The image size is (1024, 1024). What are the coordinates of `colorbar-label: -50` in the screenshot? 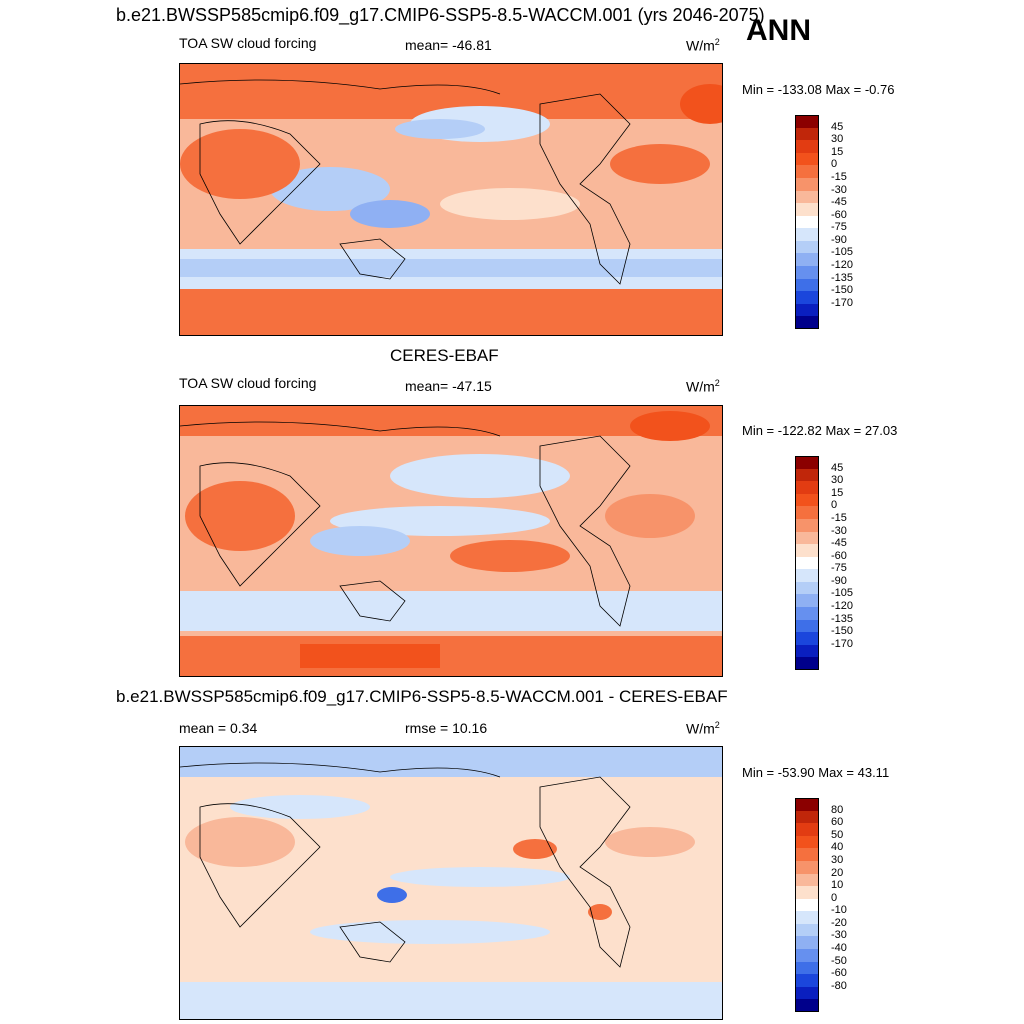 It's located at (839, 960).